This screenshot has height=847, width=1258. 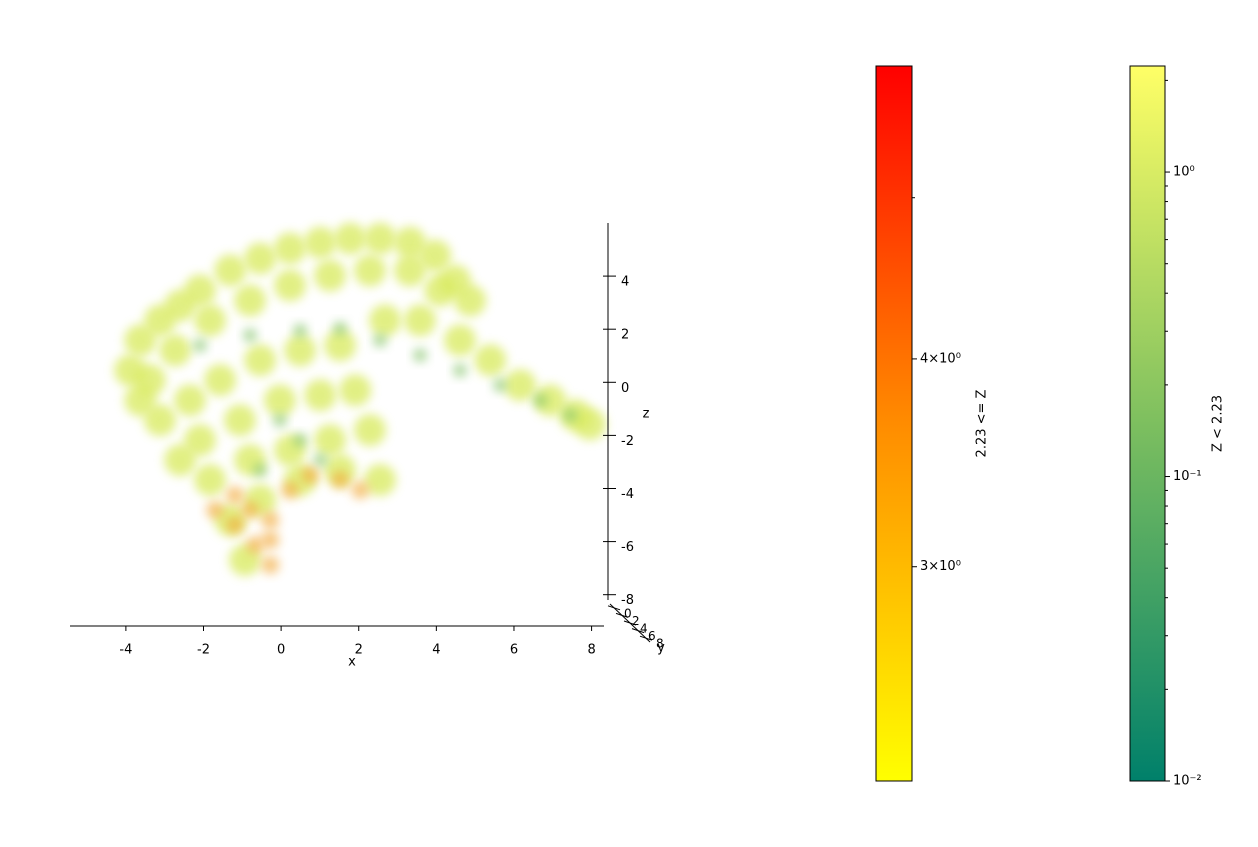 I want to click on colorbar-label: Z < 2.23, so click(x=1218, y=423).